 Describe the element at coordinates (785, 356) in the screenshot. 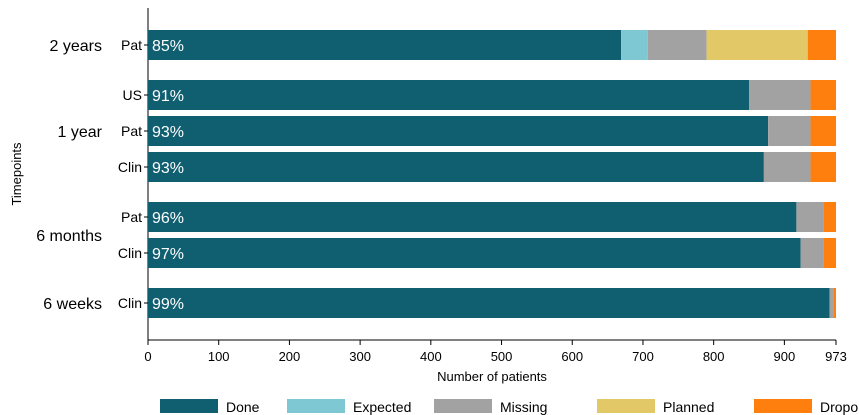

I see `x-tick-label: 900` at that location.